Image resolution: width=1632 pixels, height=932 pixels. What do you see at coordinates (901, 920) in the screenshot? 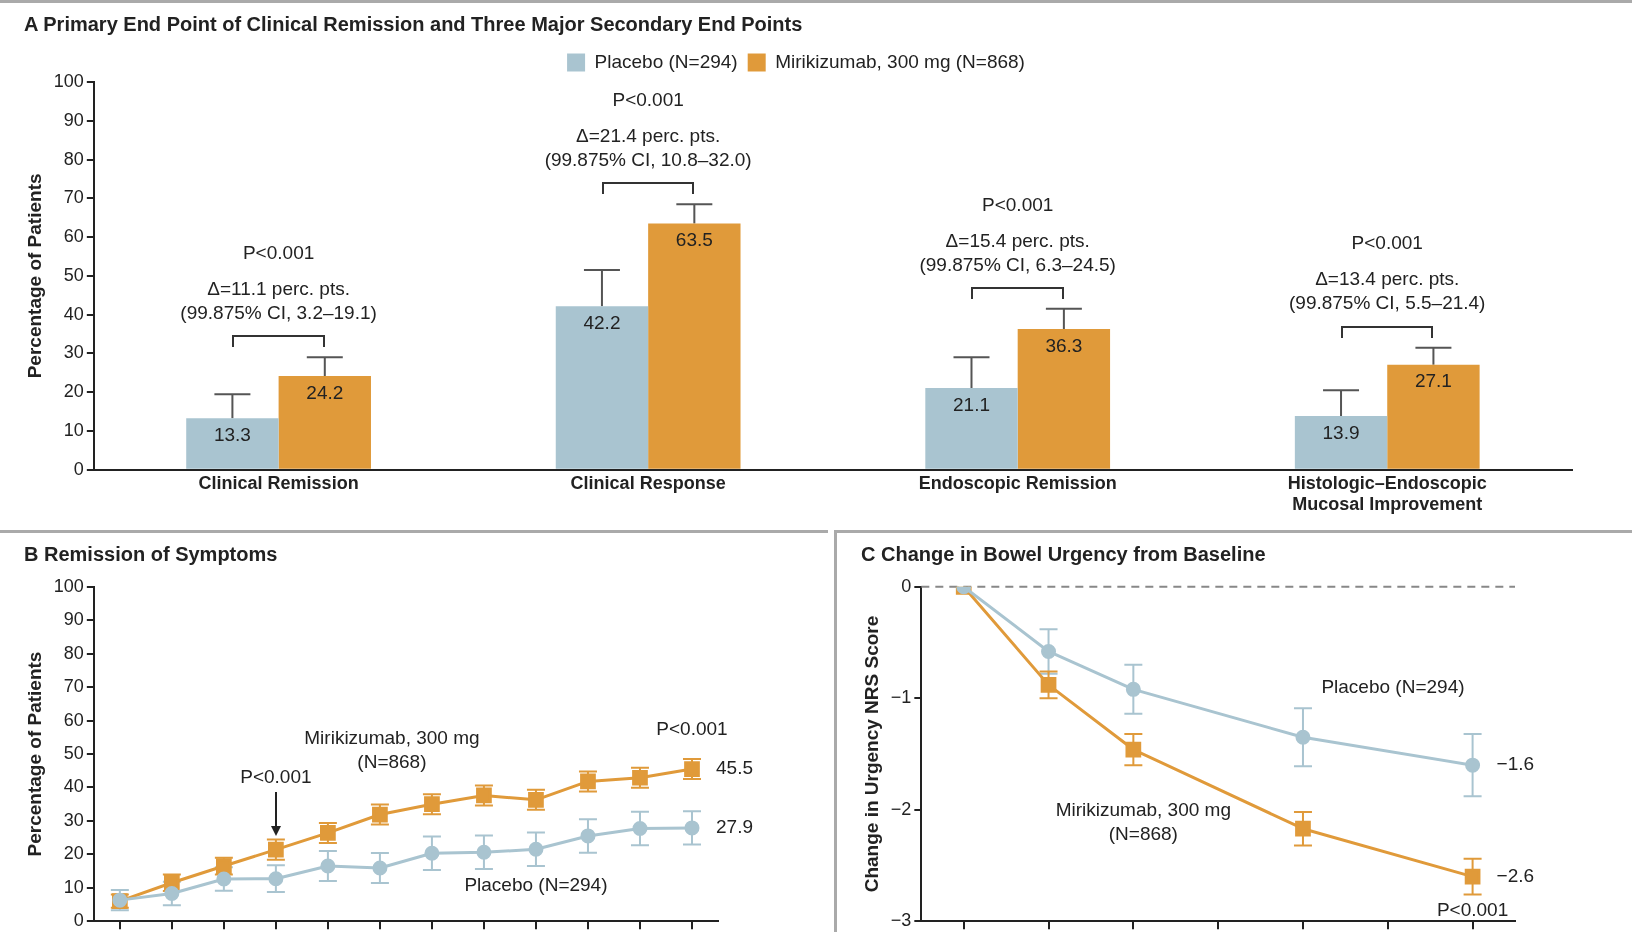
I see `y-tick-label: −3` at bounding box center [901, 920].